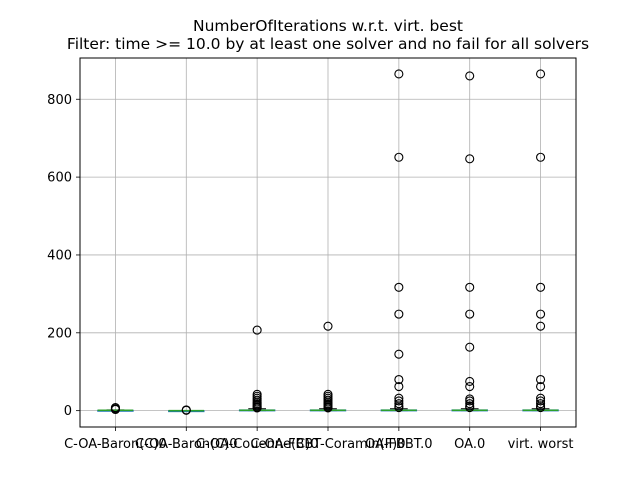 Image resolution: width=640 pixels, height=480 pixels. I want to click on x-tick-label: virt. worst, so click(541, 444).